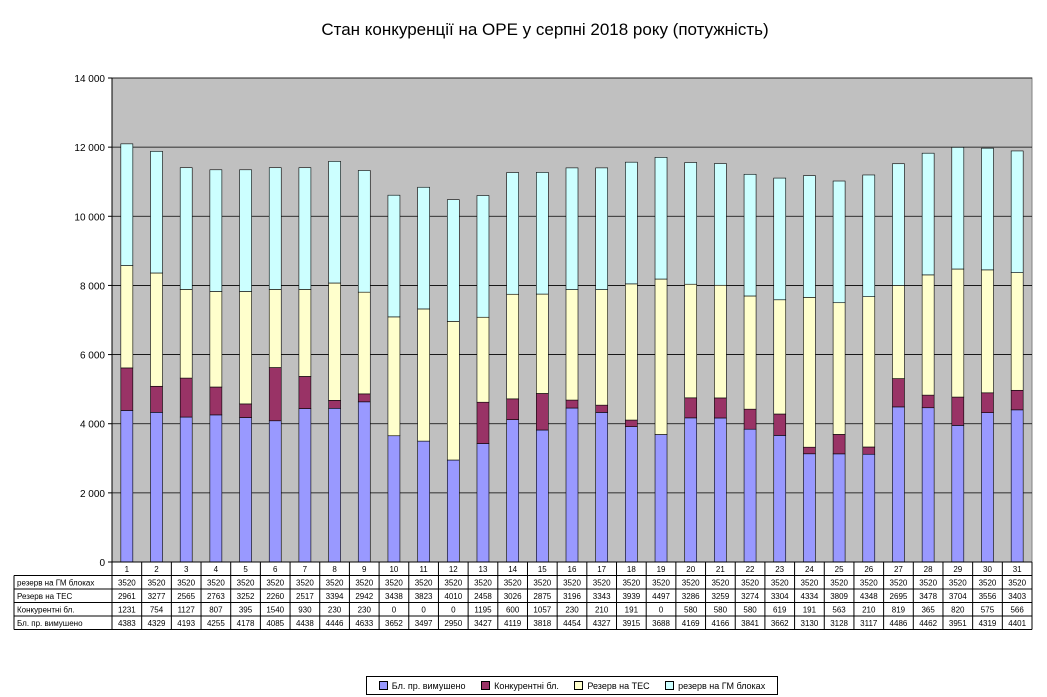  What do you see at coordinates (275, 623) in the screenshot?
I see `data-label: 4085` at bounding box center [275, 623].